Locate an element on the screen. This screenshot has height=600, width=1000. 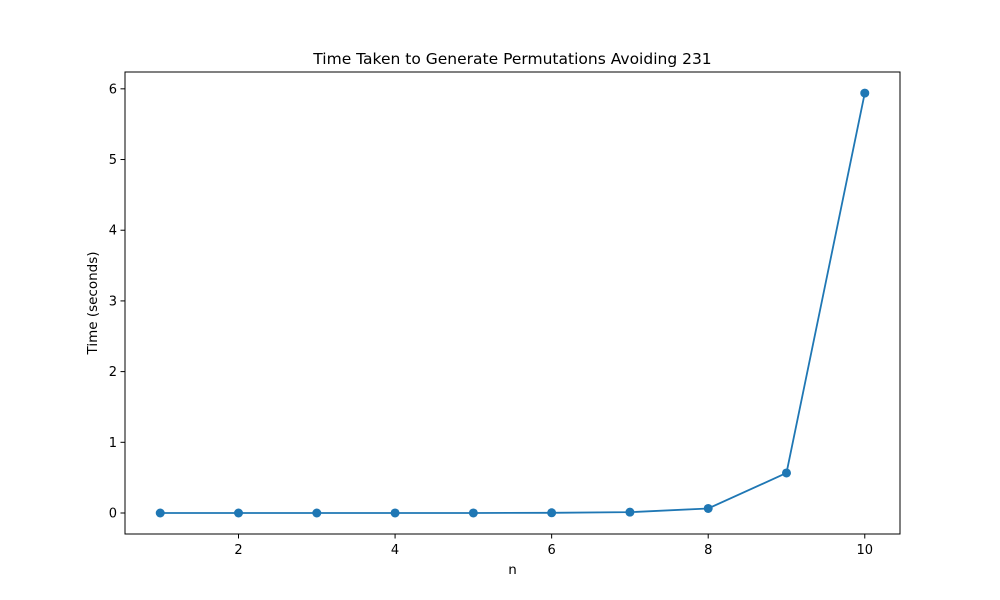
x-tick-label: 8 is located at coordinates (708, 550).